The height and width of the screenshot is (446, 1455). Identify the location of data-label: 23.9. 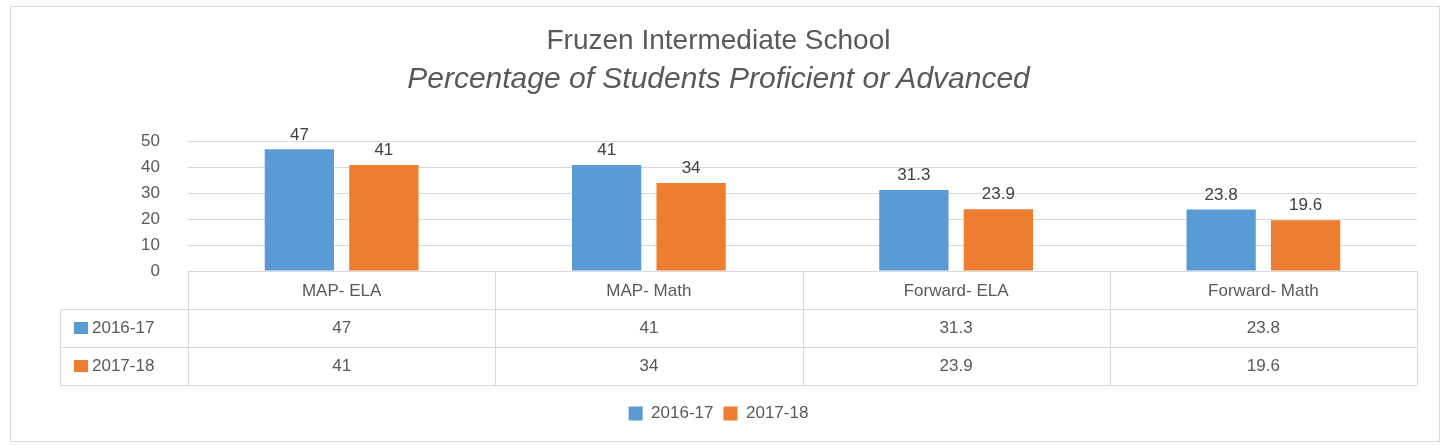
(998, 194).